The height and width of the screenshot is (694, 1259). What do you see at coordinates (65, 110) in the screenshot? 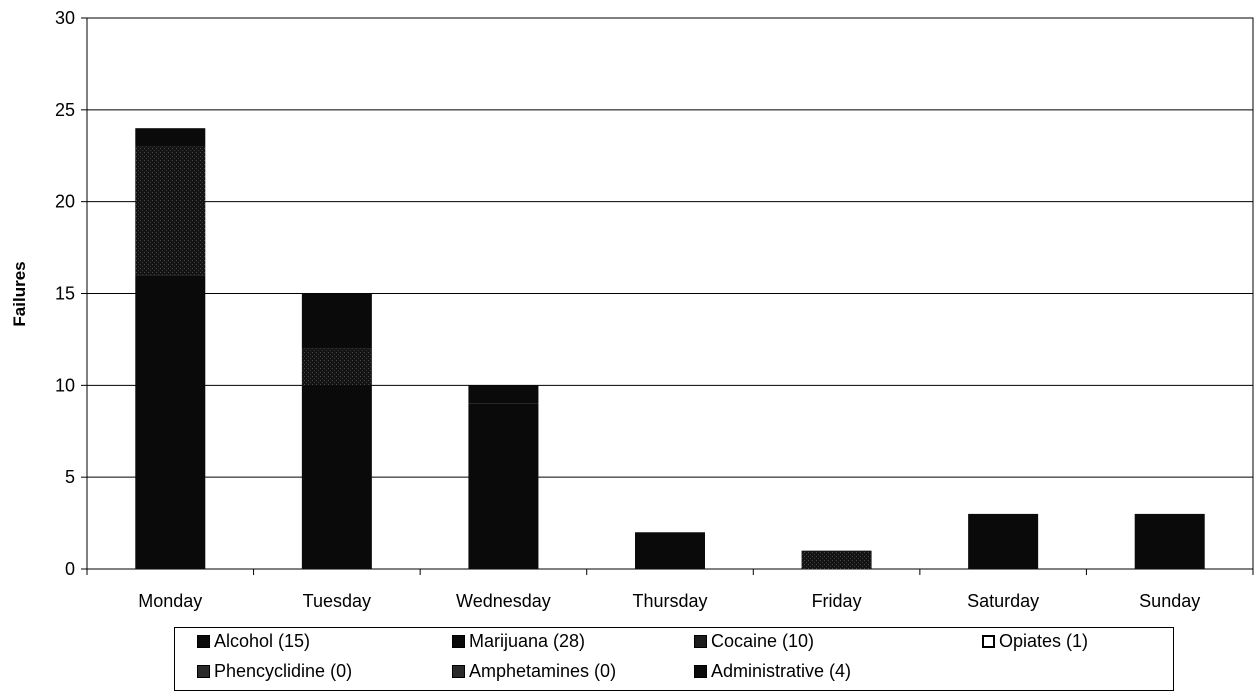
I see `y-tick-label: 25` at bounding box center [65, 110].